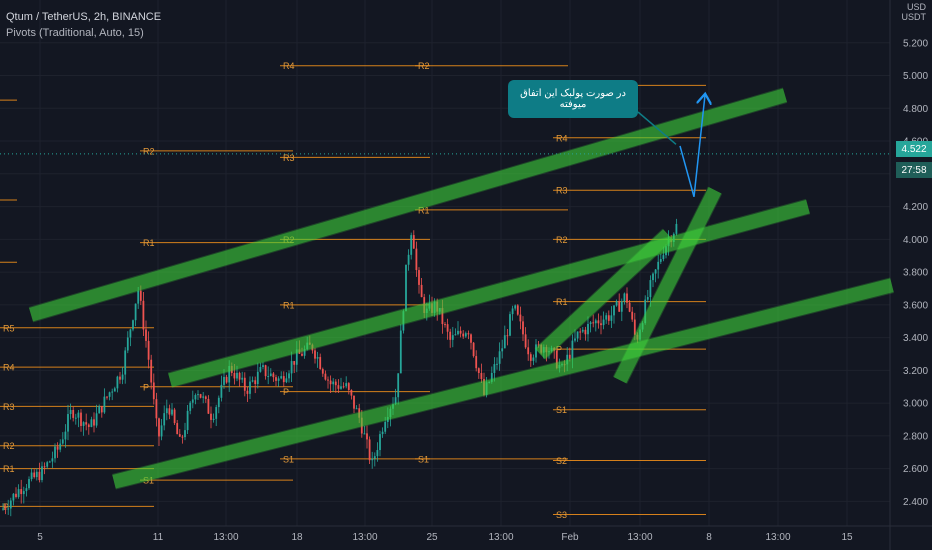  I want to click on symbol-title: Qtum / TetherUS, 2h, BINANCE, so click(84, 17).